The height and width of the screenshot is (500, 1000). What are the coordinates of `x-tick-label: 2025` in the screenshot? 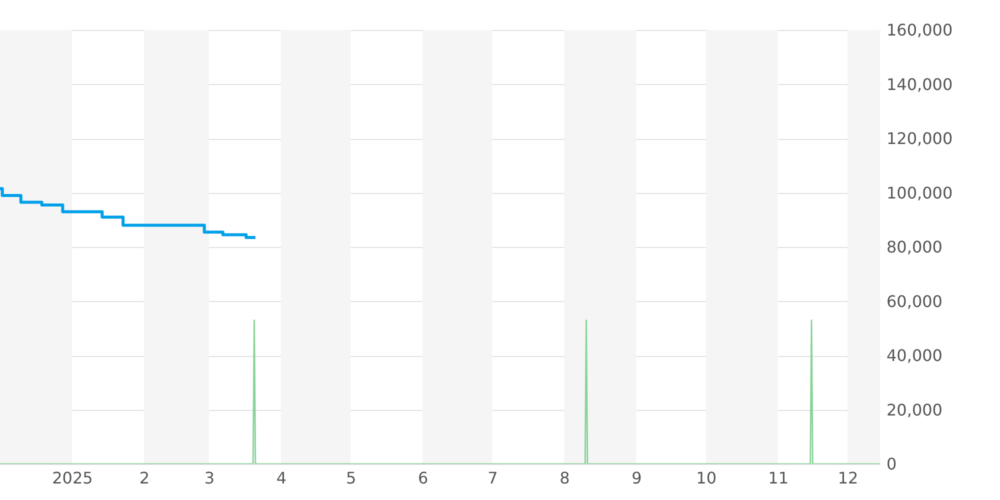 It's located at (72, 478).